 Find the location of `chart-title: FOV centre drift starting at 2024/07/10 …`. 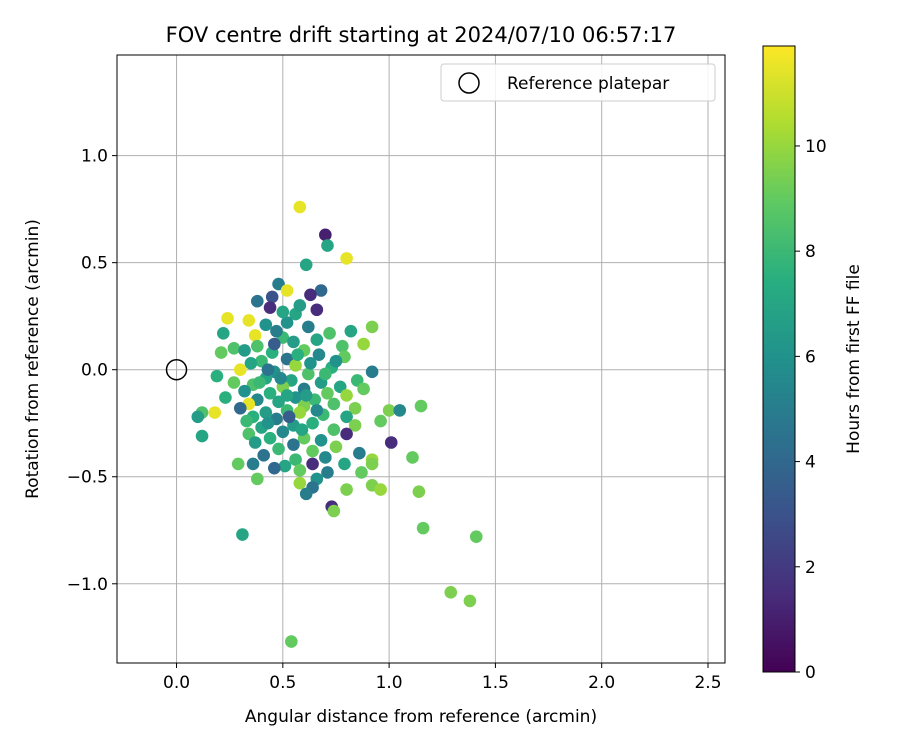

chart-title: FOV centre drift starting at 2024/07/10 … is located at coordinates (421, 35).